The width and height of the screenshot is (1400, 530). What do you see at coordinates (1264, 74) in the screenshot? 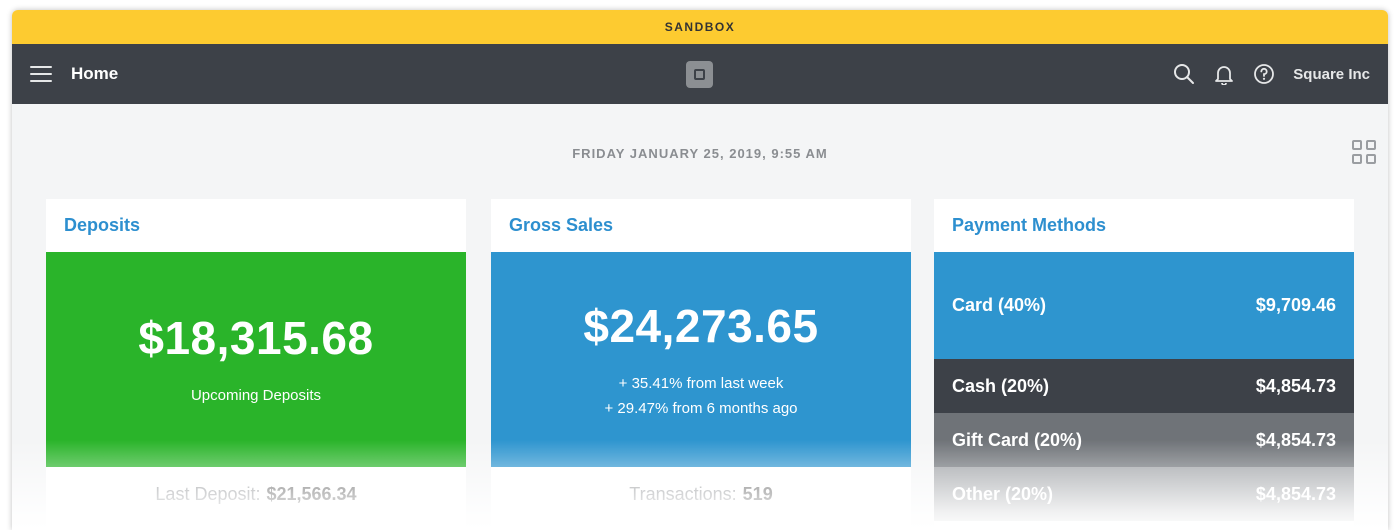
I see `help-icon` at bounding box center [1264, 74].